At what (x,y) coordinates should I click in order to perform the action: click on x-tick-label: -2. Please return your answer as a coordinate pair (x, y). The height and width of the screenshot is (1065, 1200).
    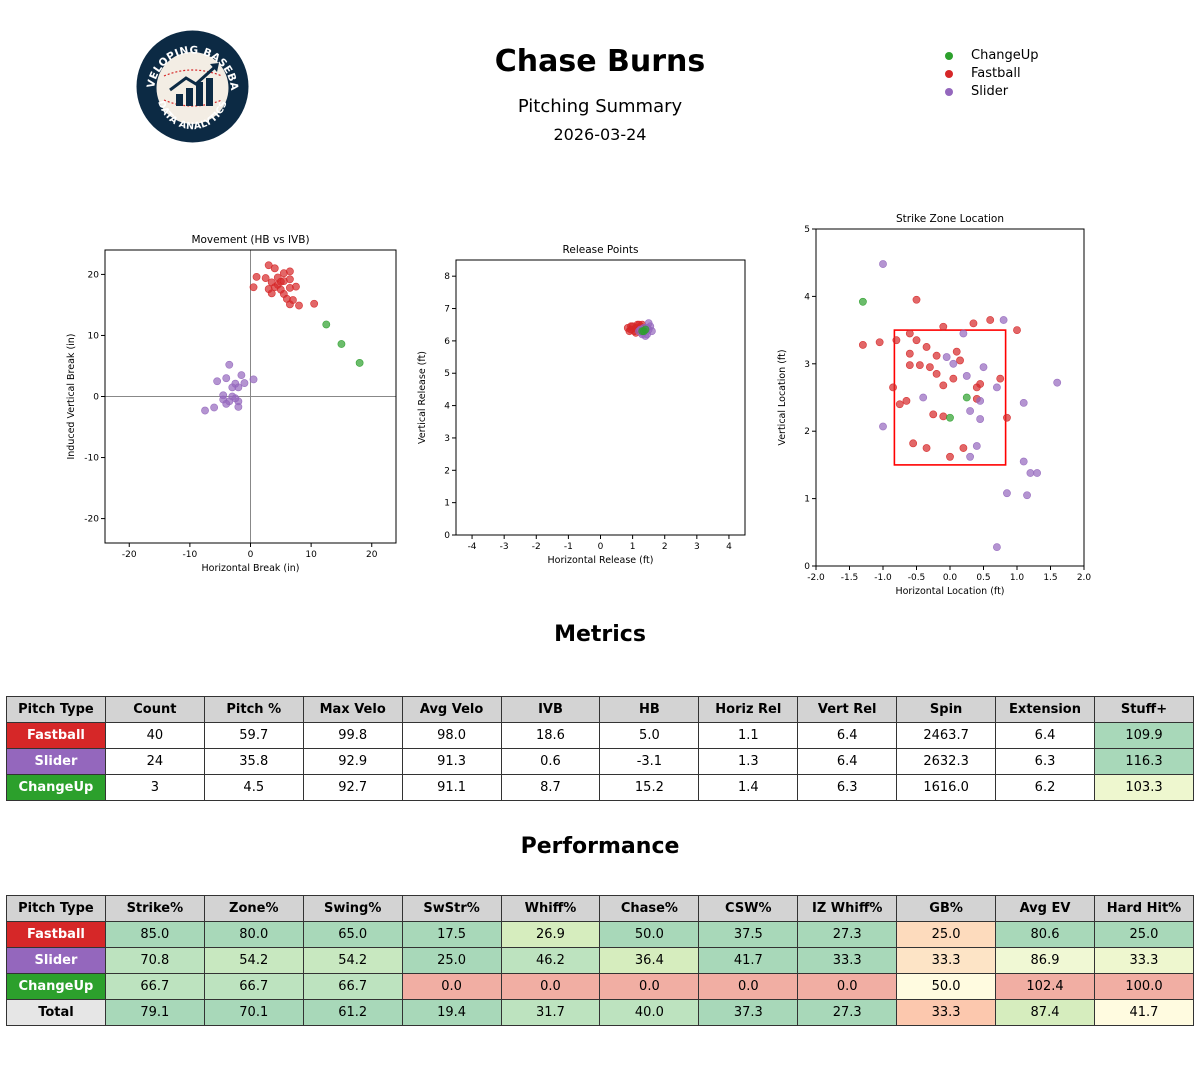
    Looking at the image, I should click on (536, 547).